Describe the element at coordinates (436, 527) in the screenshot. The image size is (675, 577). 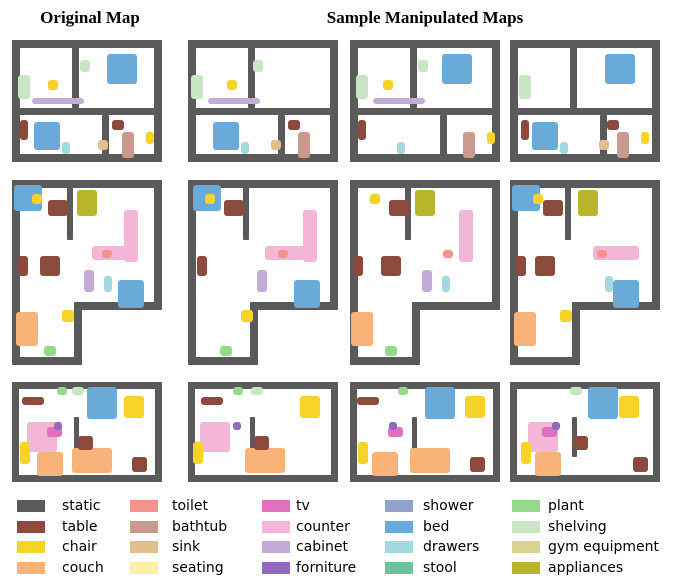
I see `legend-label: bed` at that location.